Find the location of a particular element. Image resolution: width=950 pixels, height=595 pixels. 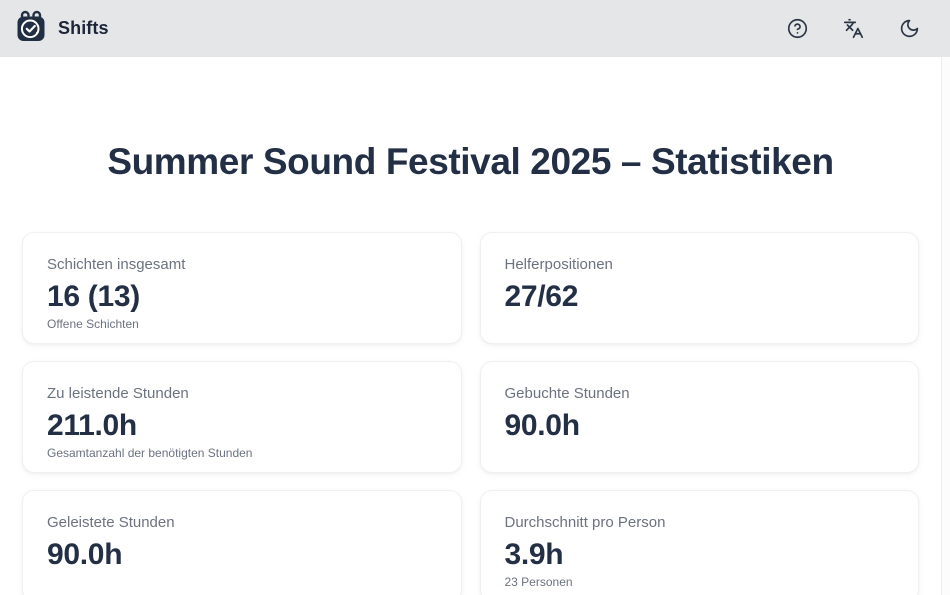

stat-card-completed-hours: Geleistete Stunden 90.0h is located at coordinates (242, 542).